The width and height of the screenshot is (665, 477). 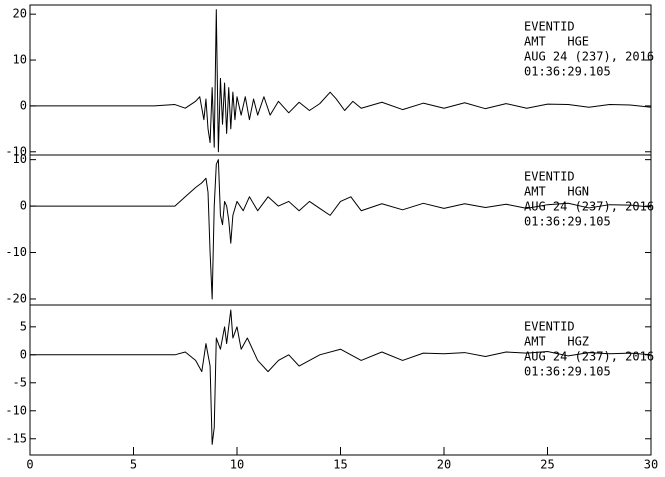 What do you see at coordinates (556, 342) in the screenshot?
I see `trace-info: AMT HGZ` at bounding box center [556, 342].